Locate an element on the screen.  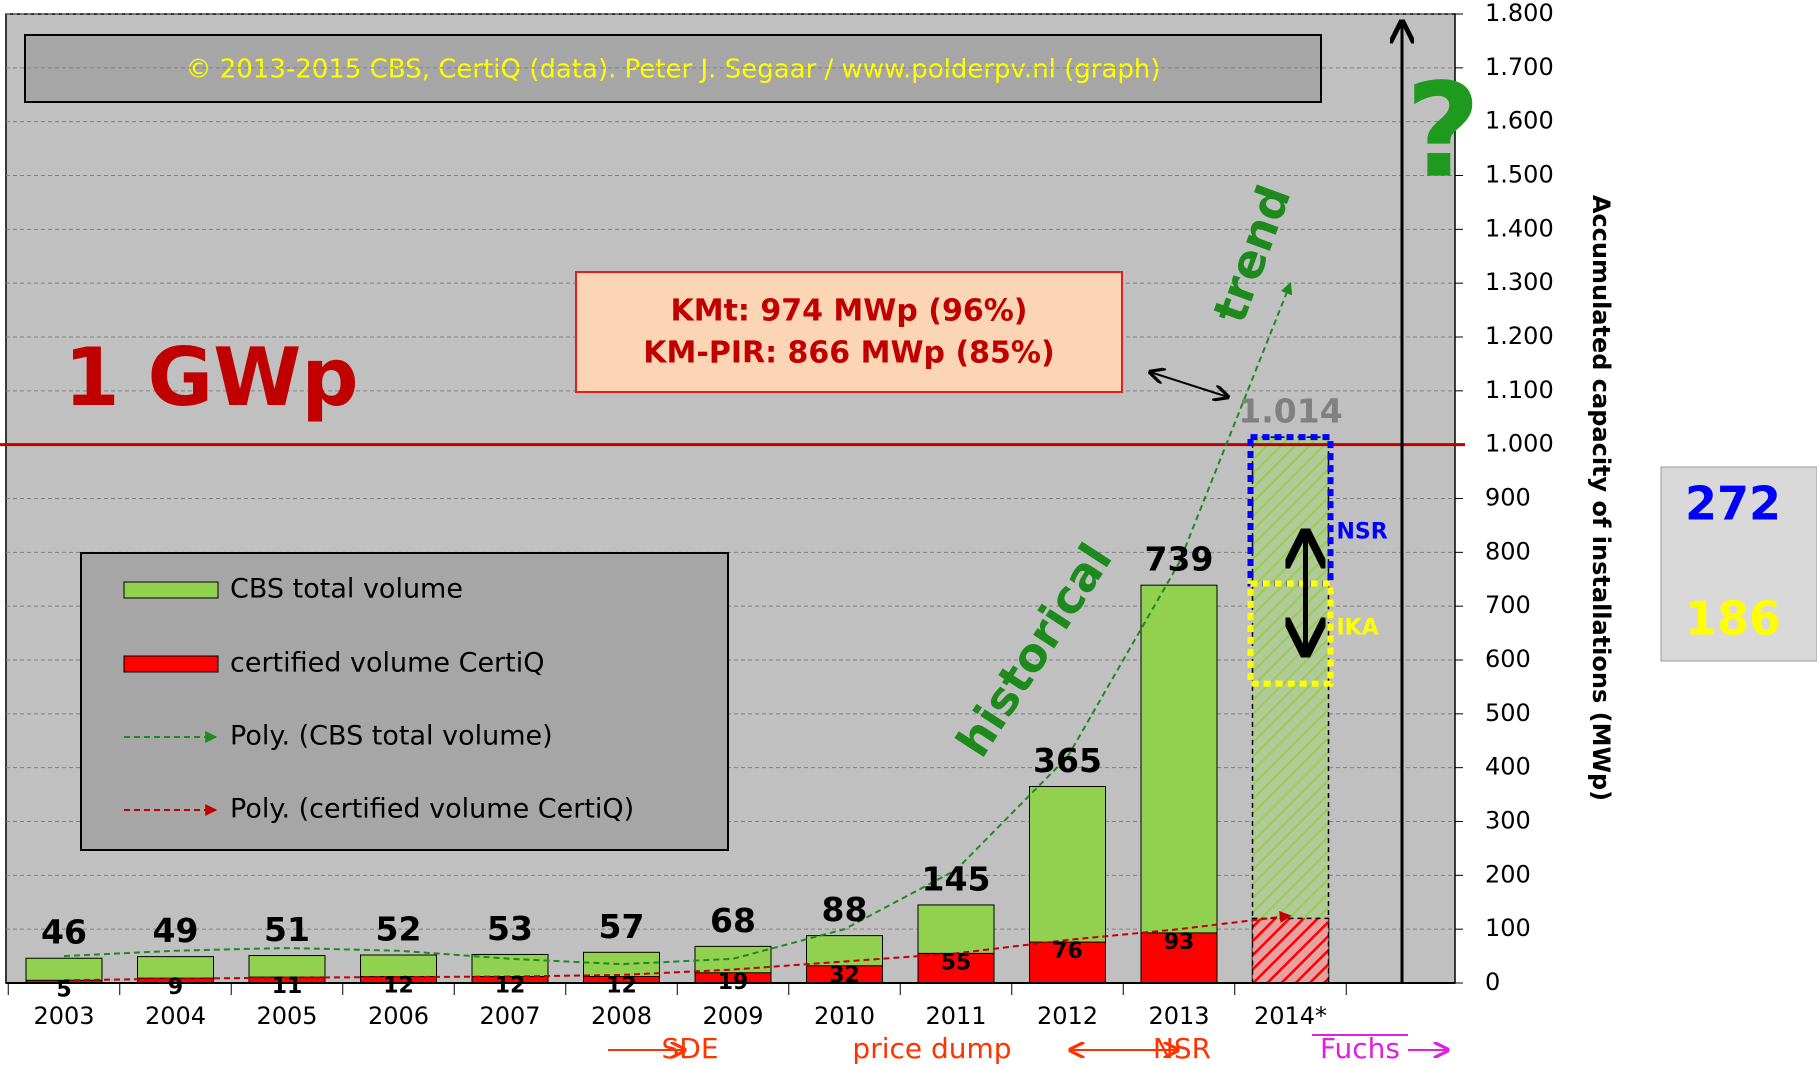
data-label: 68 is located at coordinates (733, 920).